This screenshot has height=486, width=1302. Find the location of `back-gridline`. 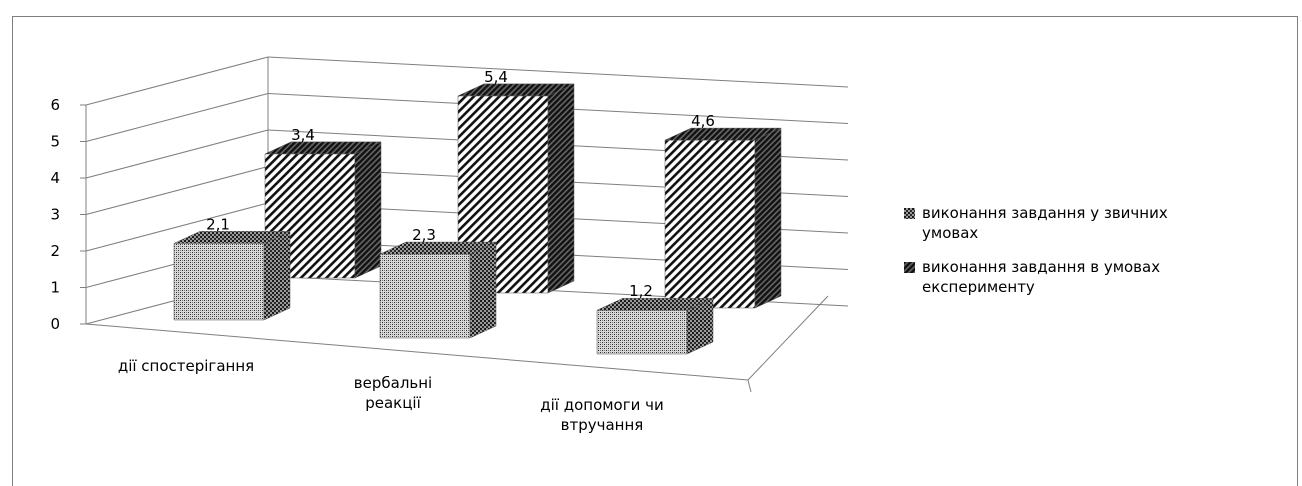

back-gridline is located at coordinates (558, 72).